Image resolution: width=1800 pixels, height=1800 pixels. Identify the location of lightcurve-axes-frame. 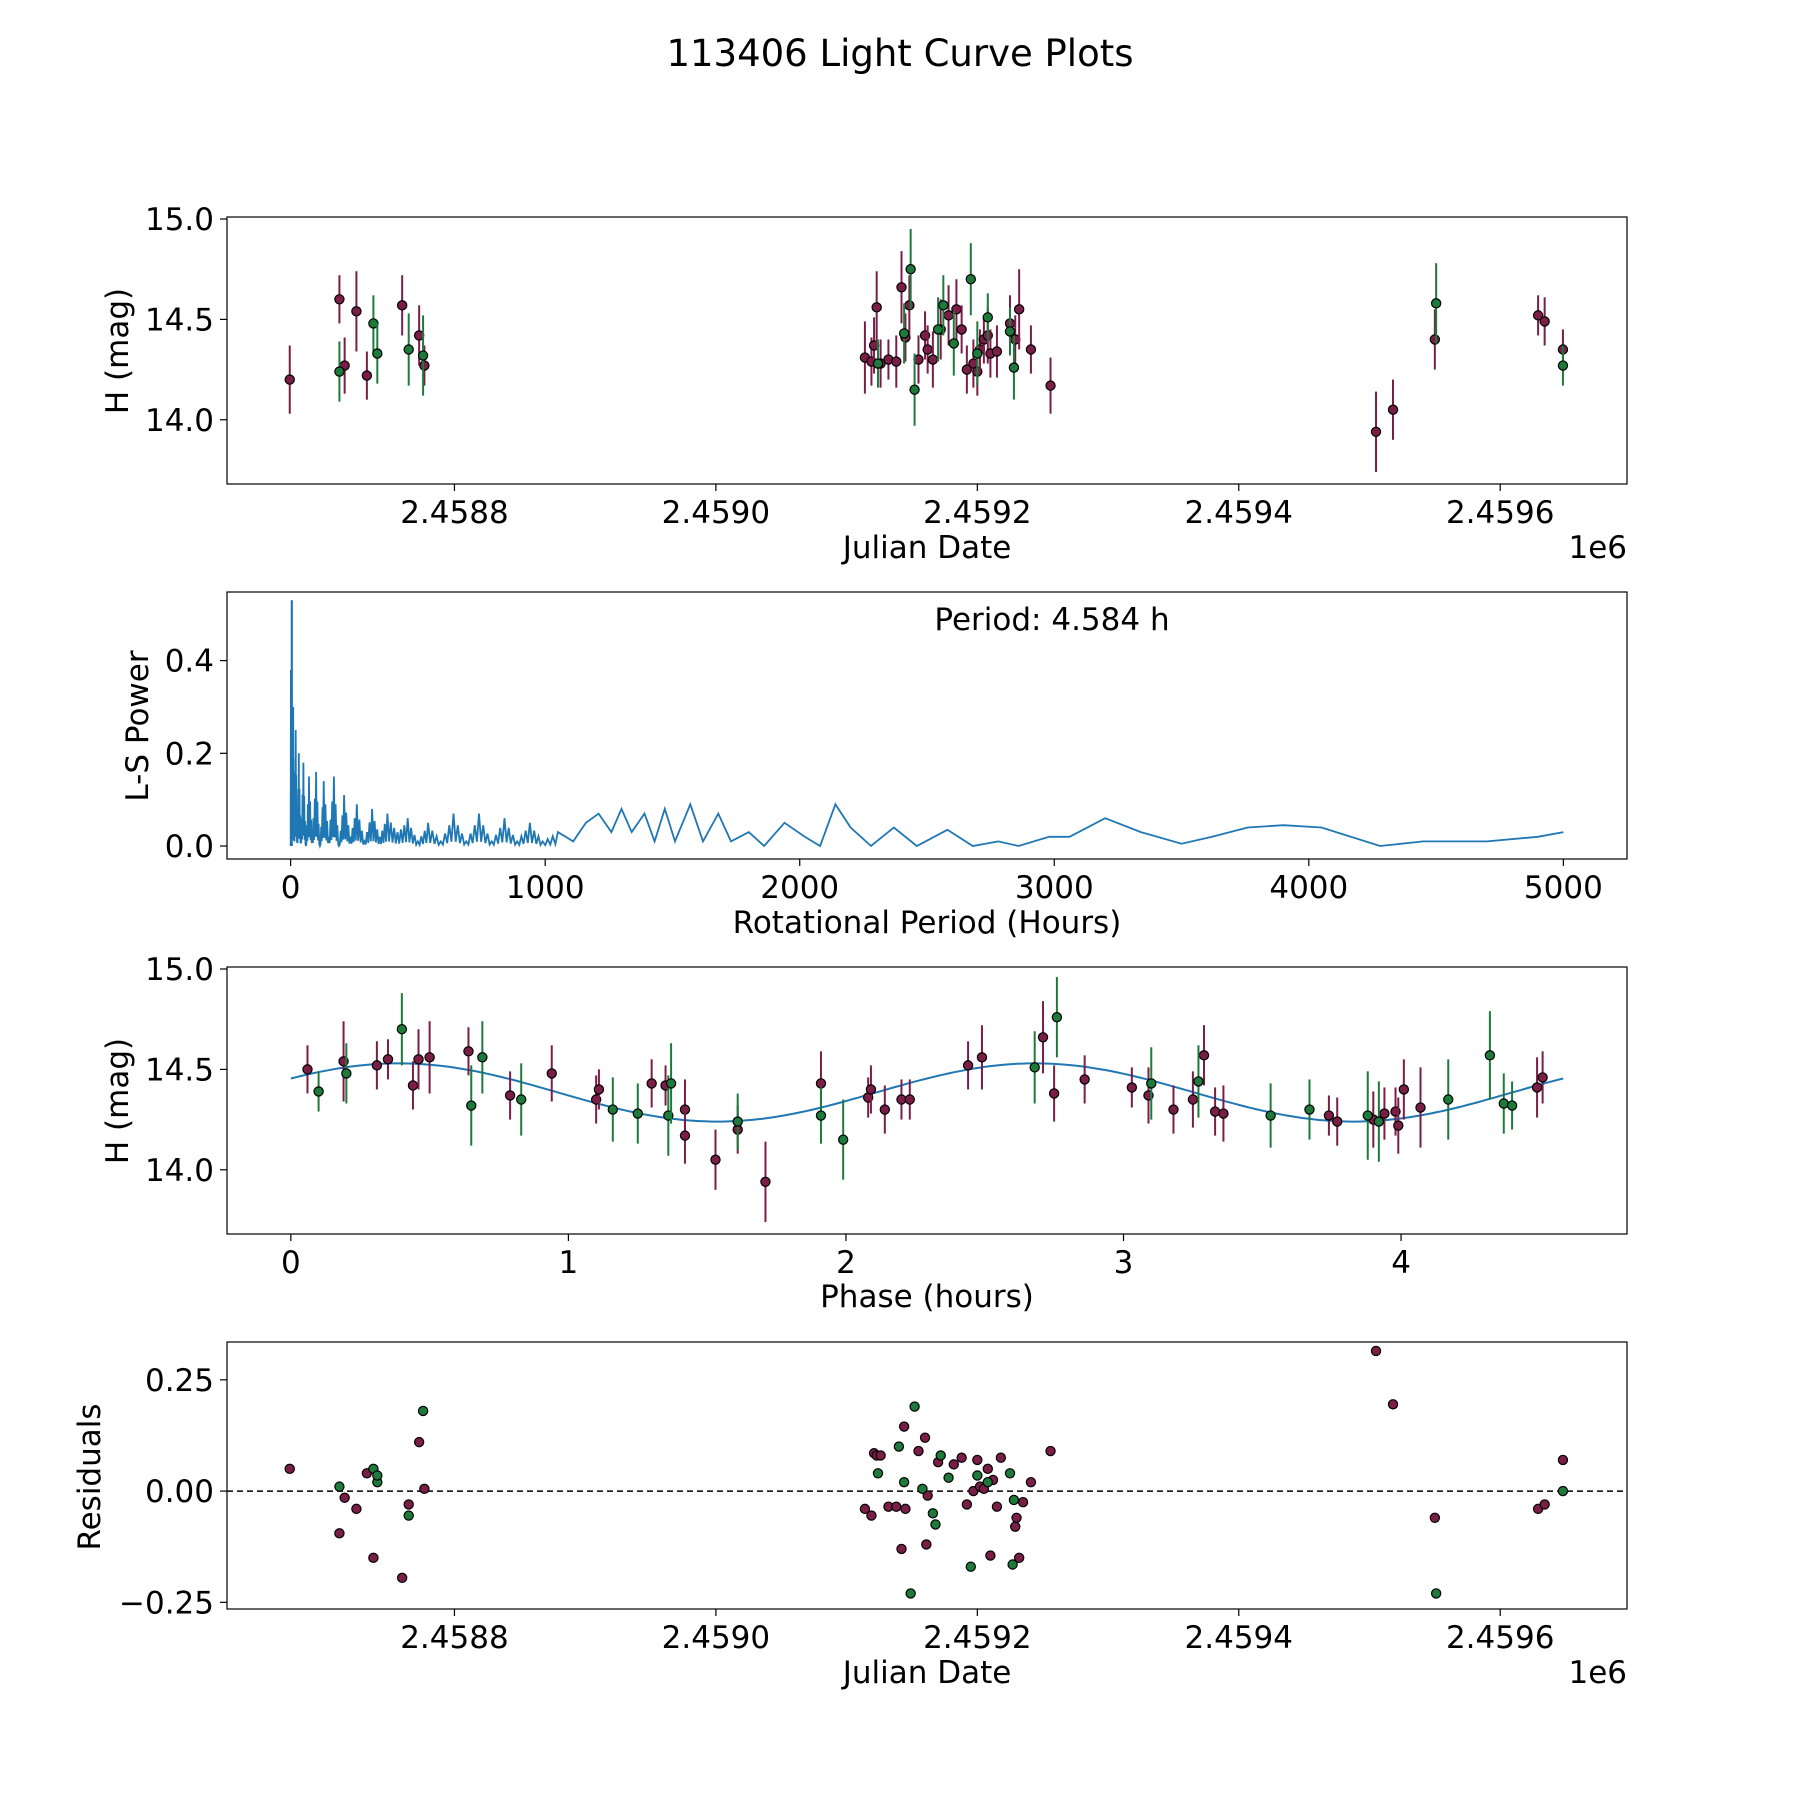
(927, 350).